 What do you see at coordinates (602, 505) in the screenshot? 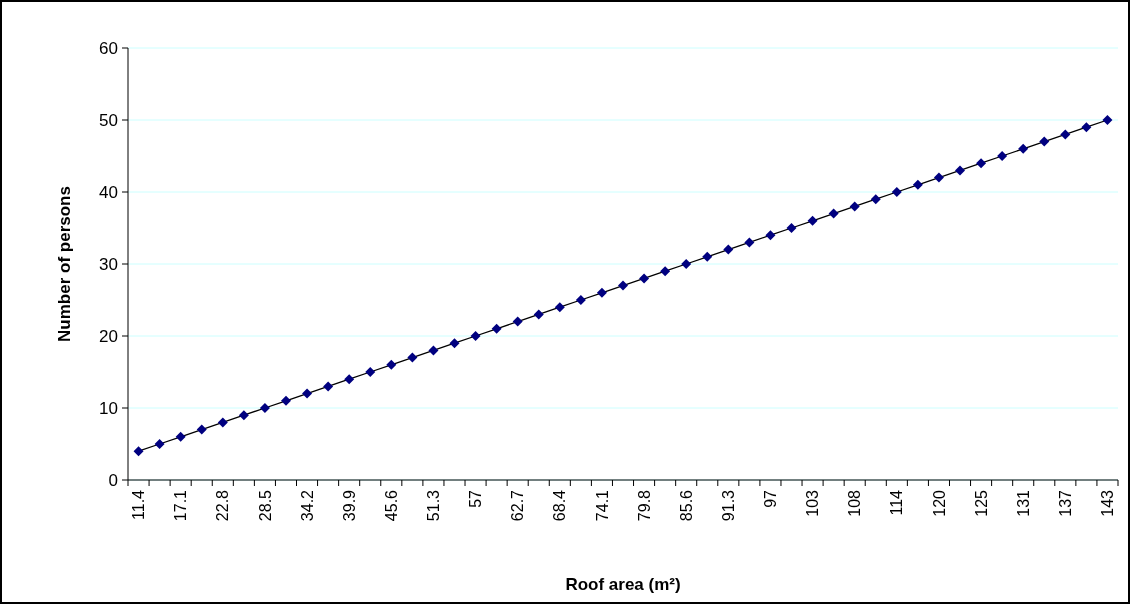
I see `x-tick-label: 74.1` at bounding box center [602, 505].